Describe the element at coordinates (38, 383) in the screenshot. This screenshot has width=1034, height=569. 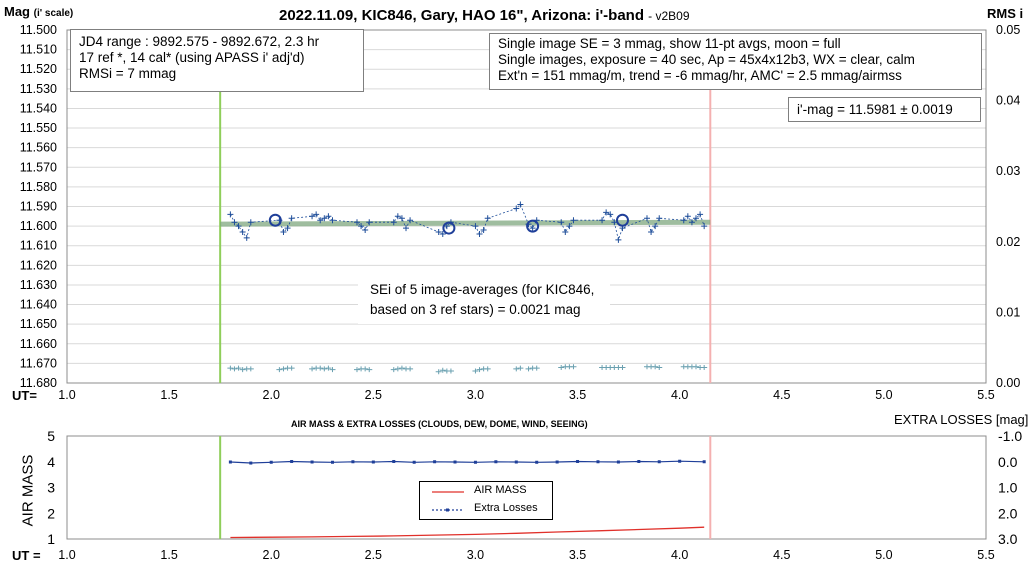
I see `y-tick-label: 11.680` at that location.